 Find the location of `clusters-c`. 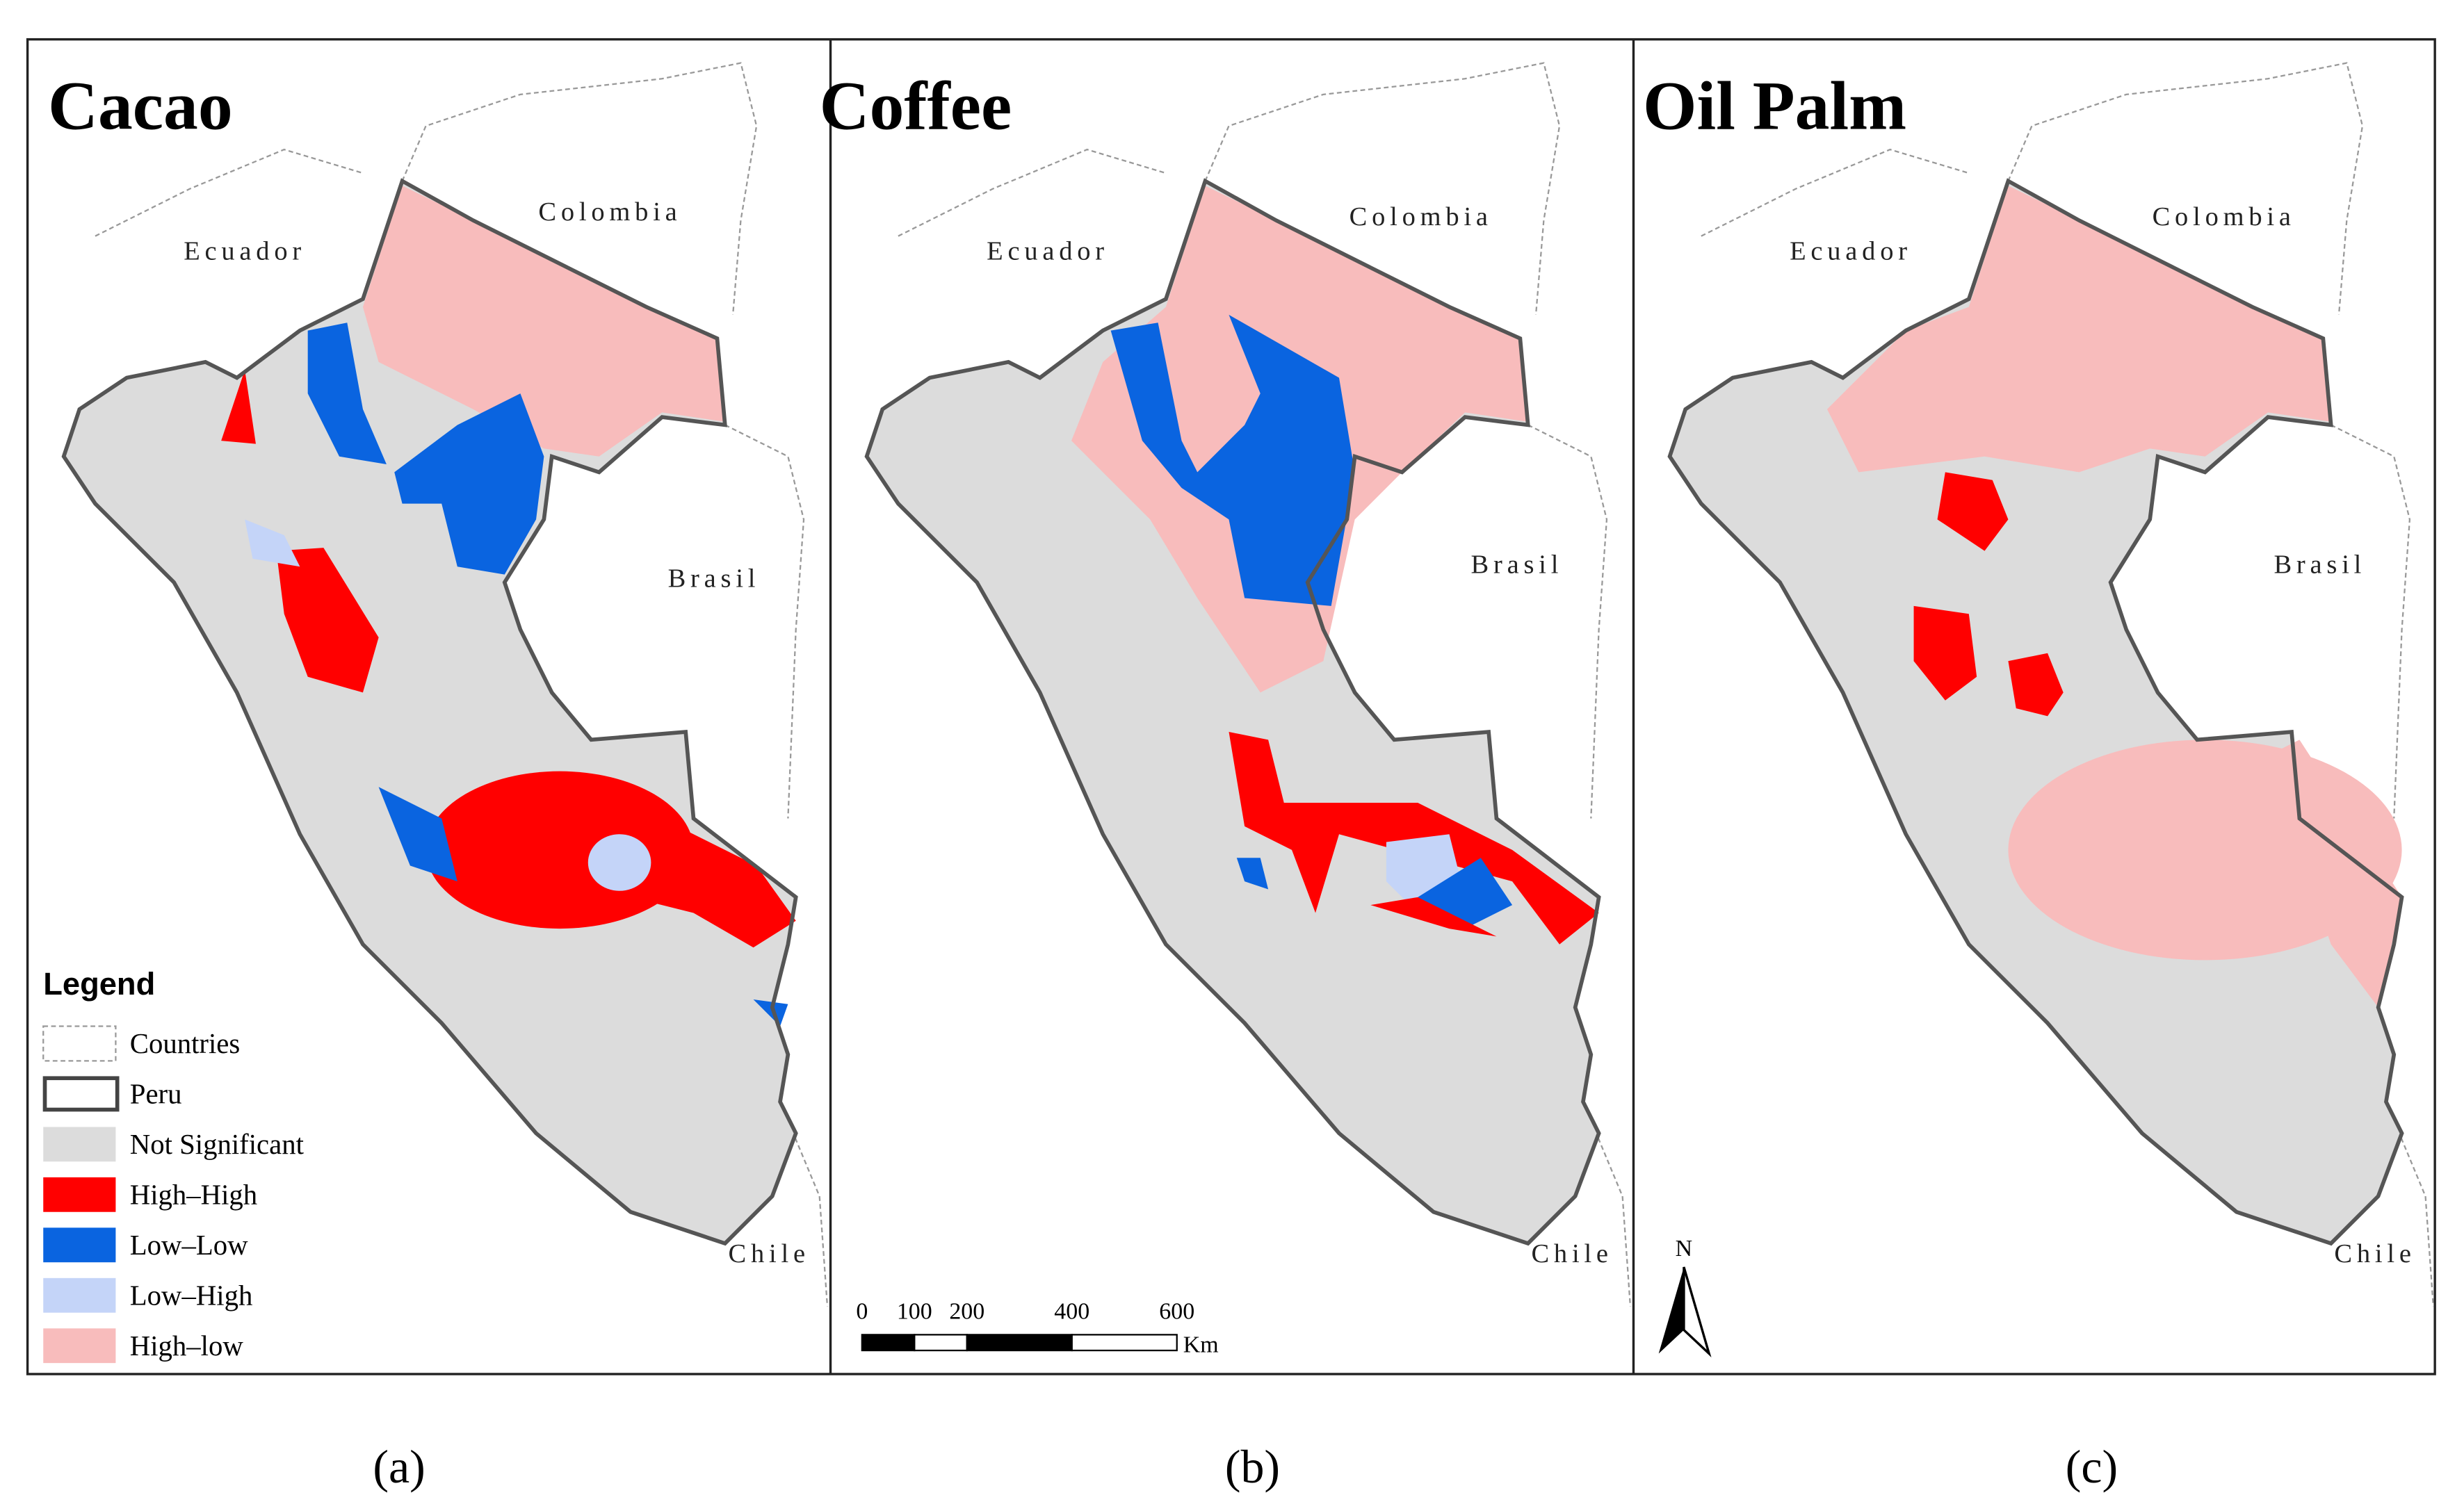

clusters-c is located at coordinates (2114, 597).